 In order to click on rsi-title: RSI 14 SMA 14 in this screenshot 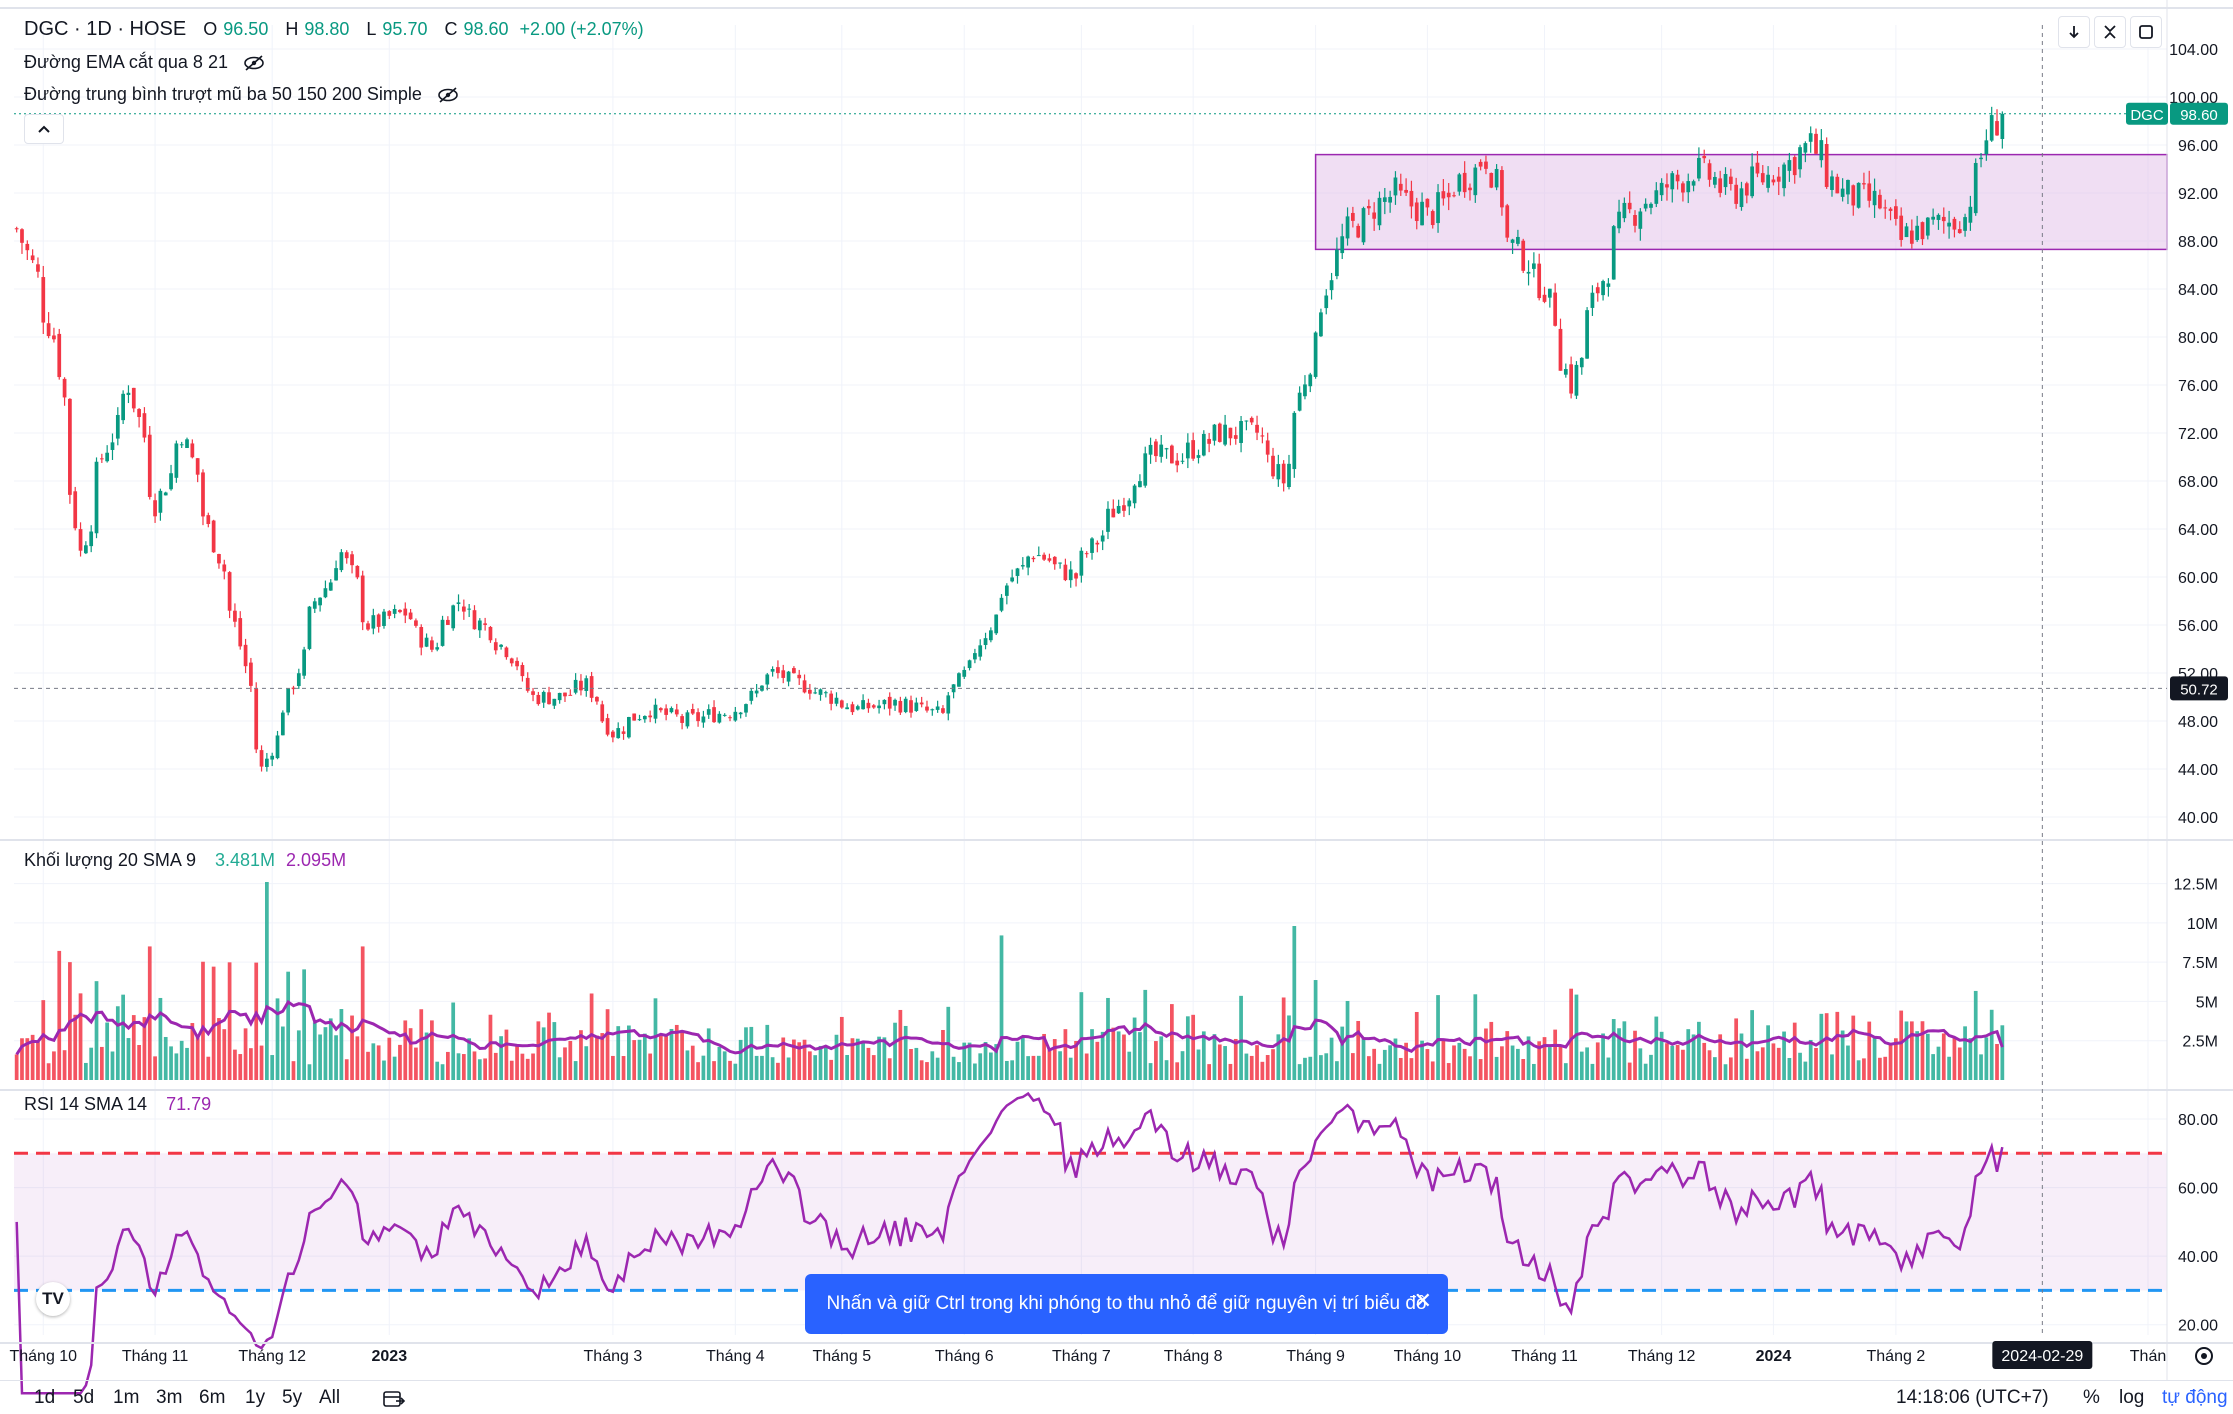, I will do `click(86, 1104)`.